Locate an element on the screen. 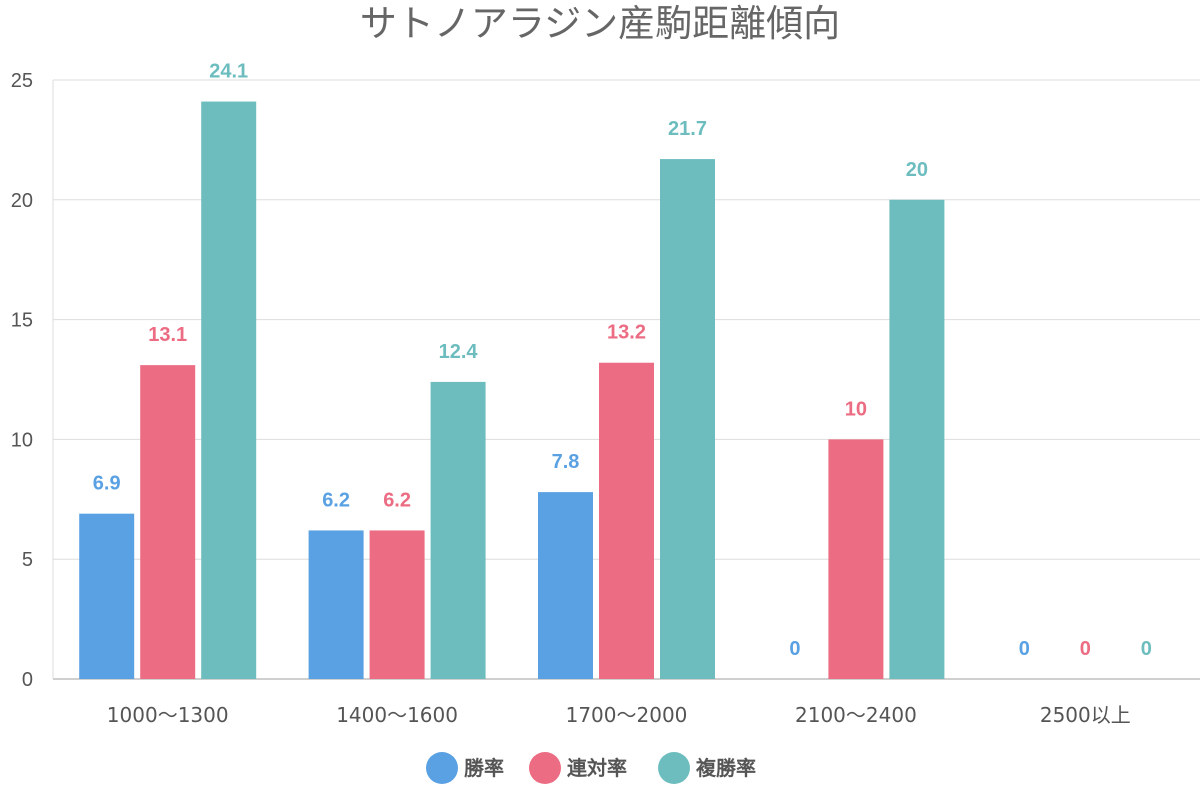 The image size is (1200, 800). y-tick-label: 15 is located at coordinates (22, 321).